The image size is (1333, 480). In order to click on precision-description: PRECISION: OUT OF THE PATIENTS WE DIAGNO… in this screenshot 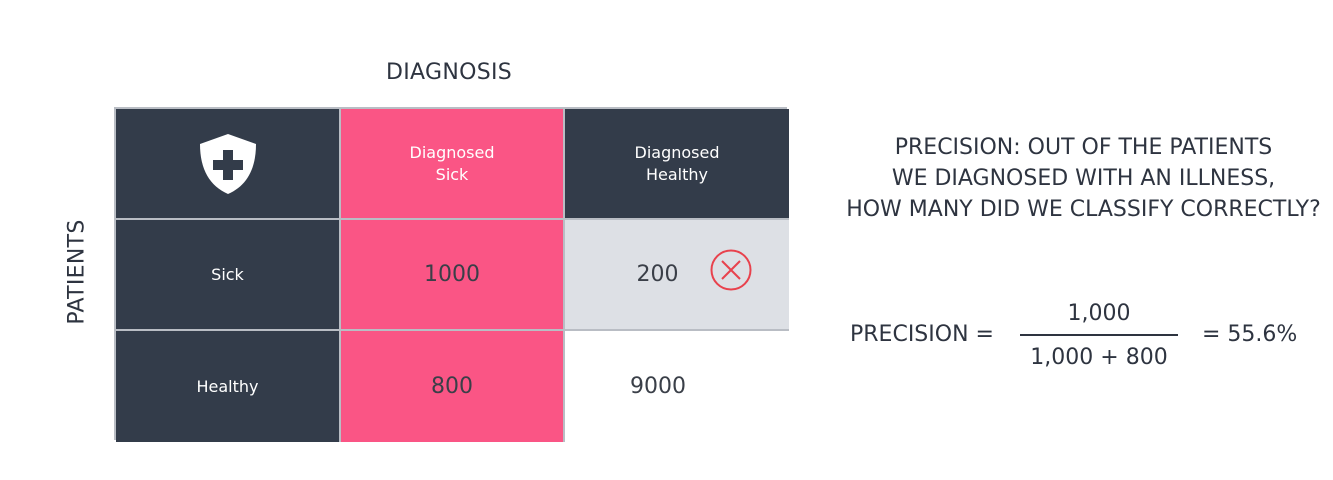, I will do `click(1083, 178)`.